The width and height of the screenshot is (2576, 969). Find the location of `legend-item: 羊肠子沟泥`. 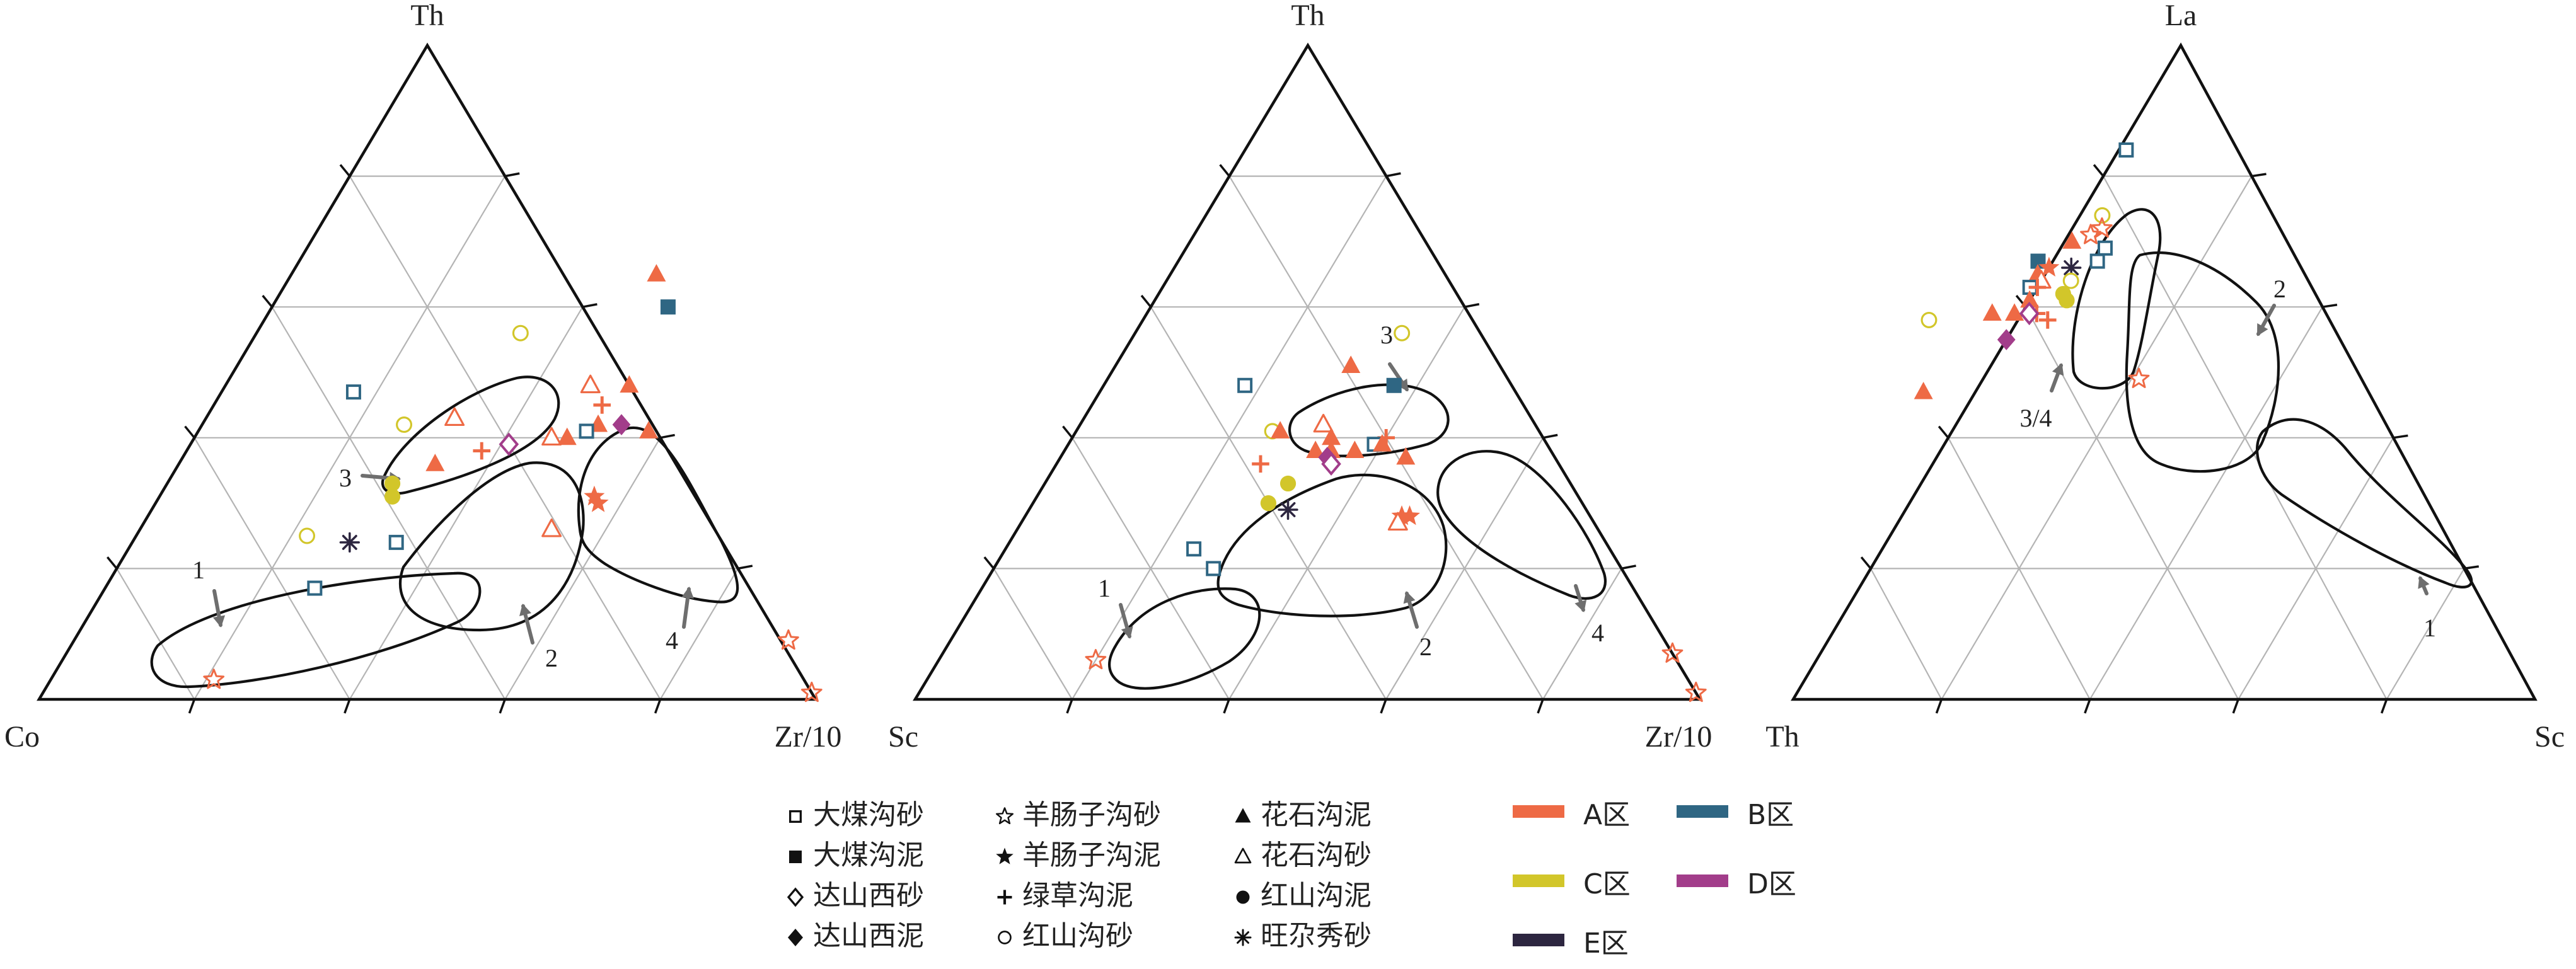

legend-item: 羊肠子沟泥 is located at coordinates (1079, 855).